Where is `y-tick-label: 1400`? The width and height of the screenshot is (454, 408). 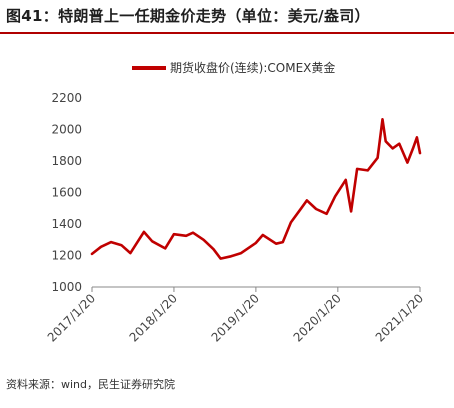
y-tick-label: 1400 is located at coordinates (66, 224).